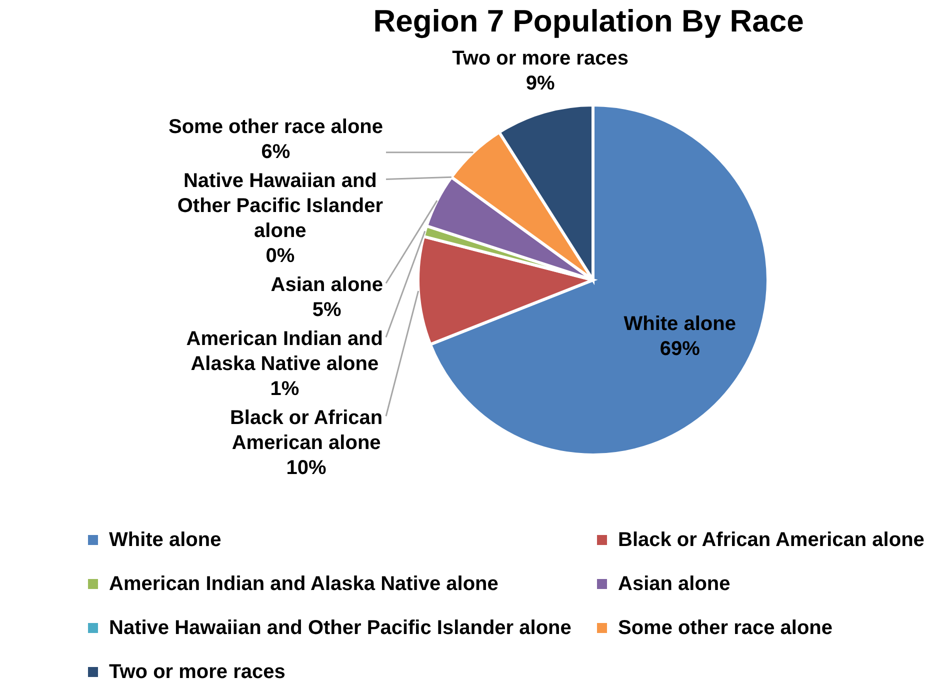 The image size is (935, 685). What do you see at coordinates (680, 349) in the screenshot?
I see `data-label: 69%` at bounding box center [680, 349].